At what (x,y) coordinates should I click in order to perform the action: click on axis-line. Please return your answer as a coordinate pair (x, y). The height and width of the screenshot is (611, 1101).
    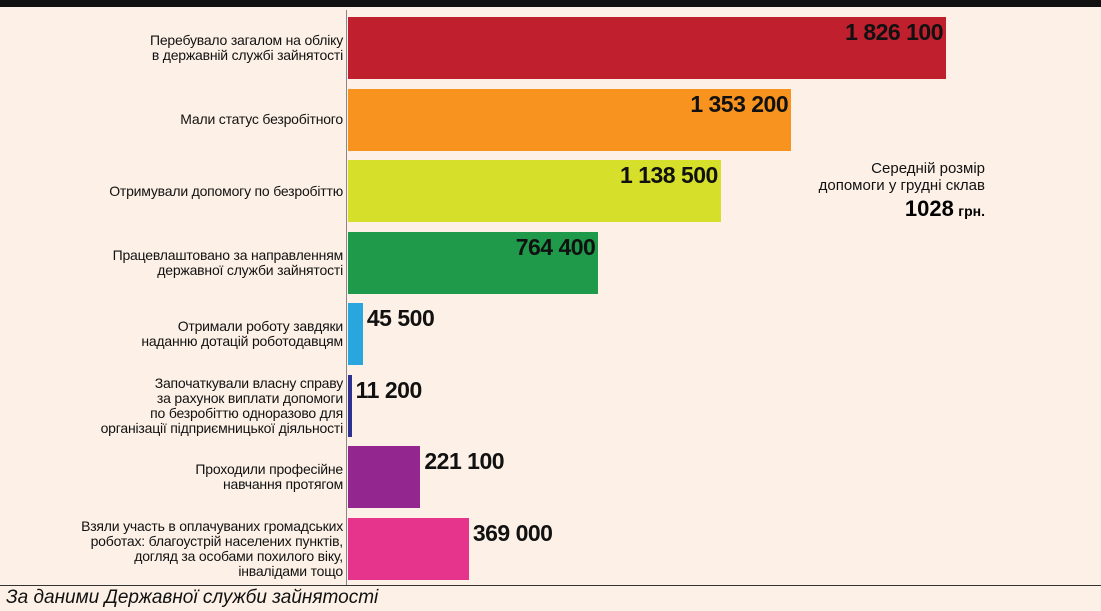
    Looking at the image, I should click on (346, 297).